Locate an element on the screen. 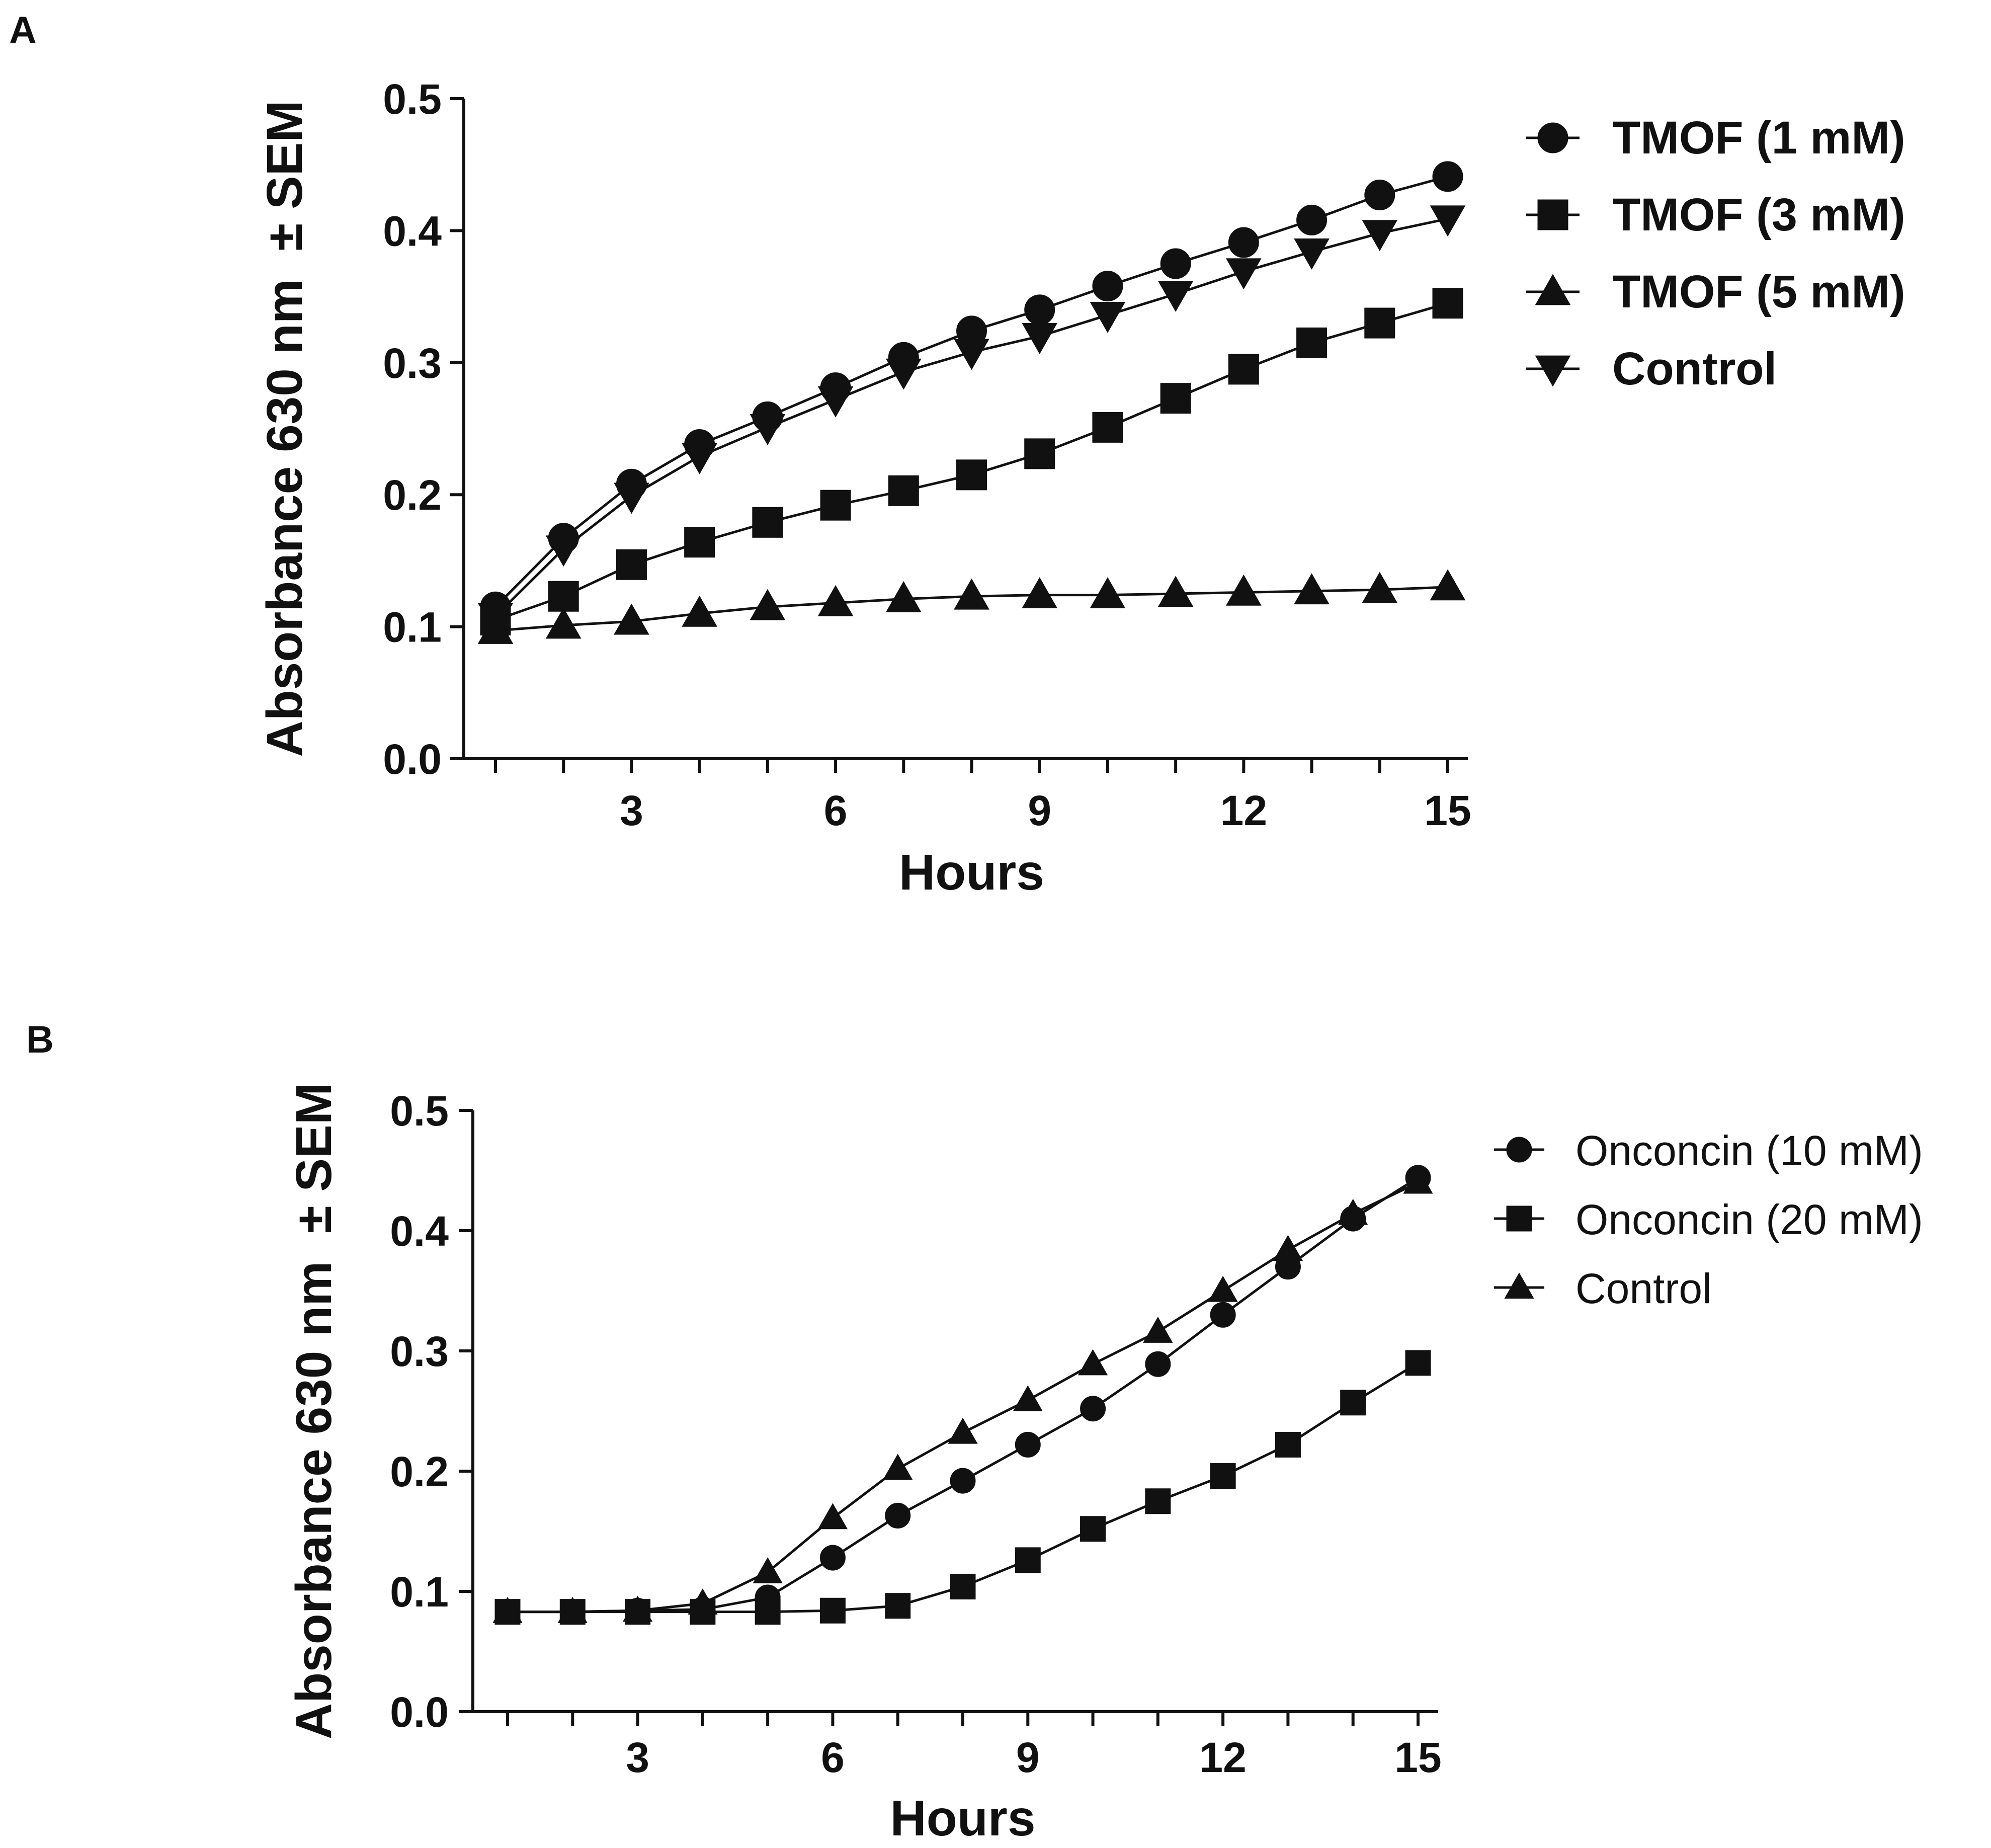 The width and height of the screenshot is (1991, 1848). panel-a-series-tmof-3-mm is located at coordinates (971, 462).